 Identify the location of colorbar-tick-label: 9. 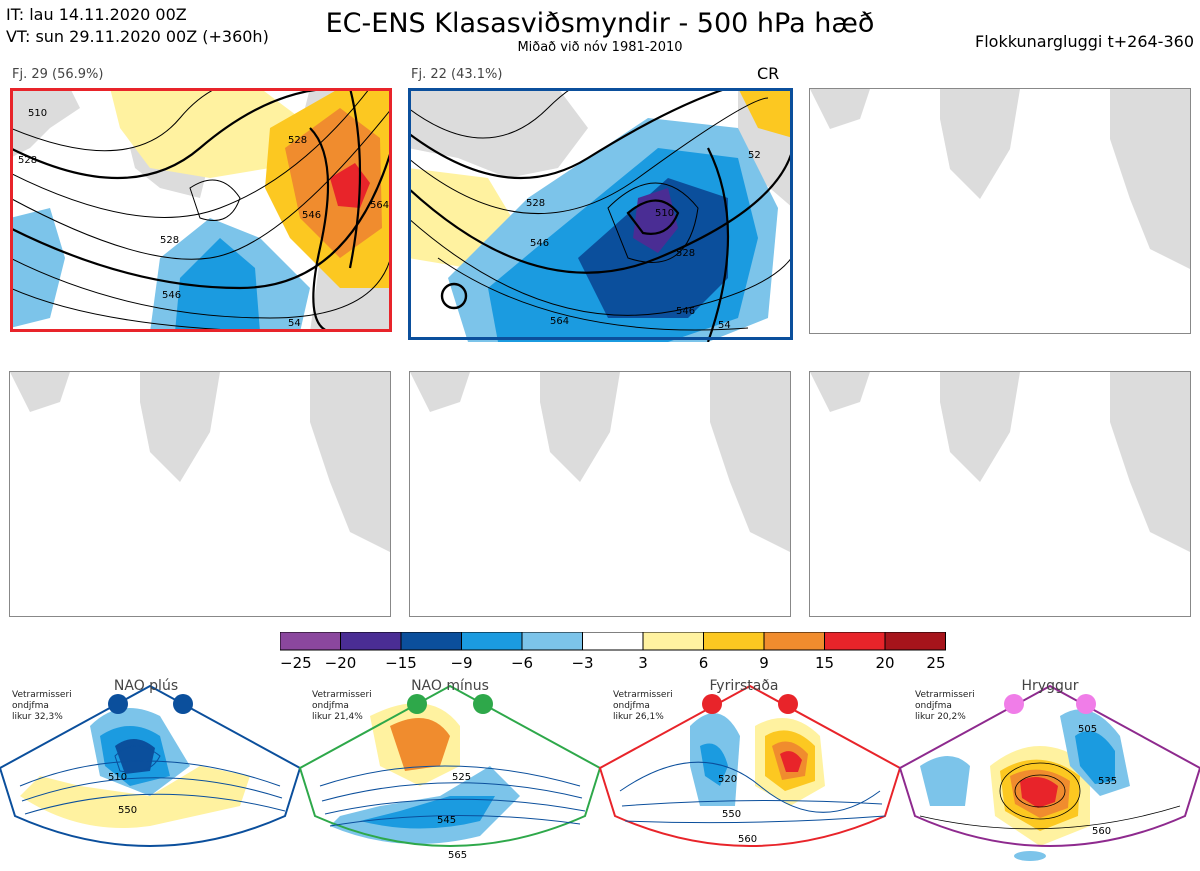
(764, 663).